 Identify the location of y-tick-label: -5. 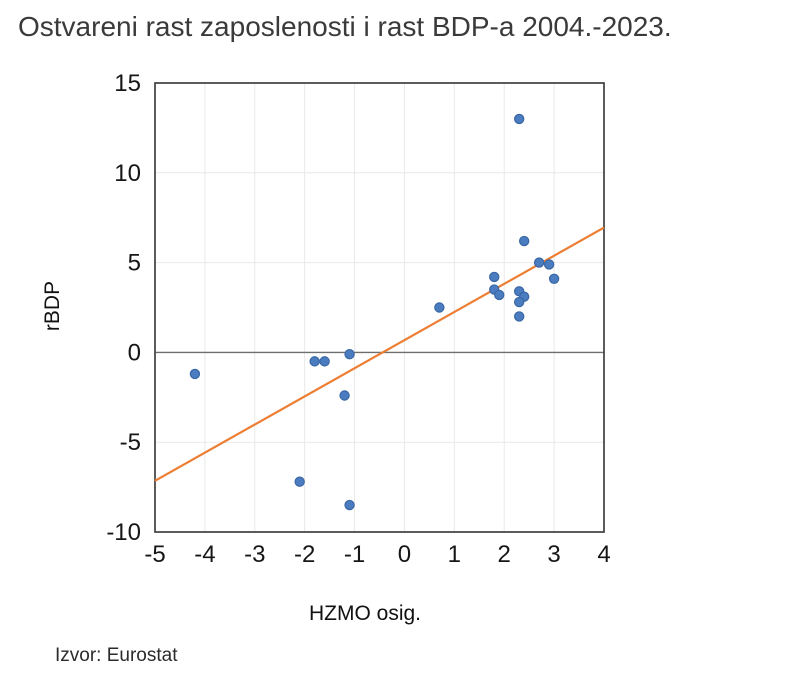
(130, 442).